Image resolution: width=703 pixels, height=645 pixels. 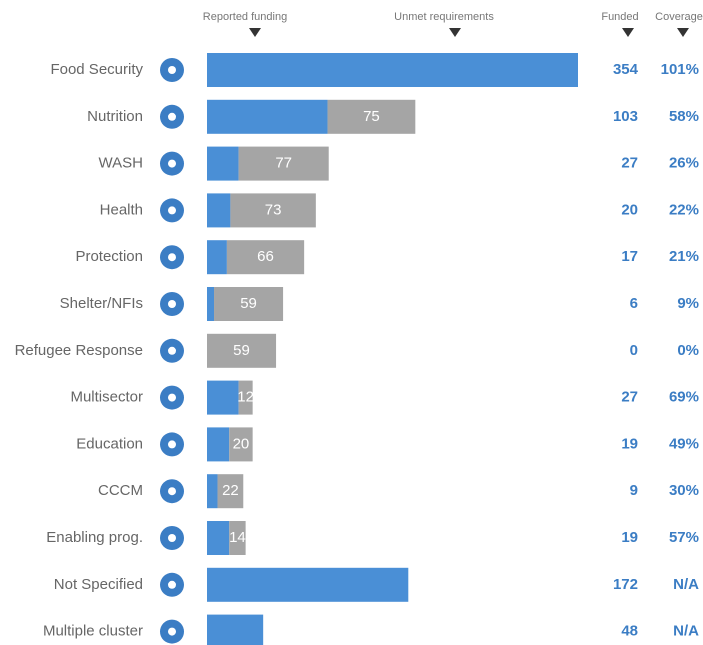 What do you see at coordinates (79, 350) in the screenshot?
I see `category-label: Refugee Response` at bounding box center [79, 350].